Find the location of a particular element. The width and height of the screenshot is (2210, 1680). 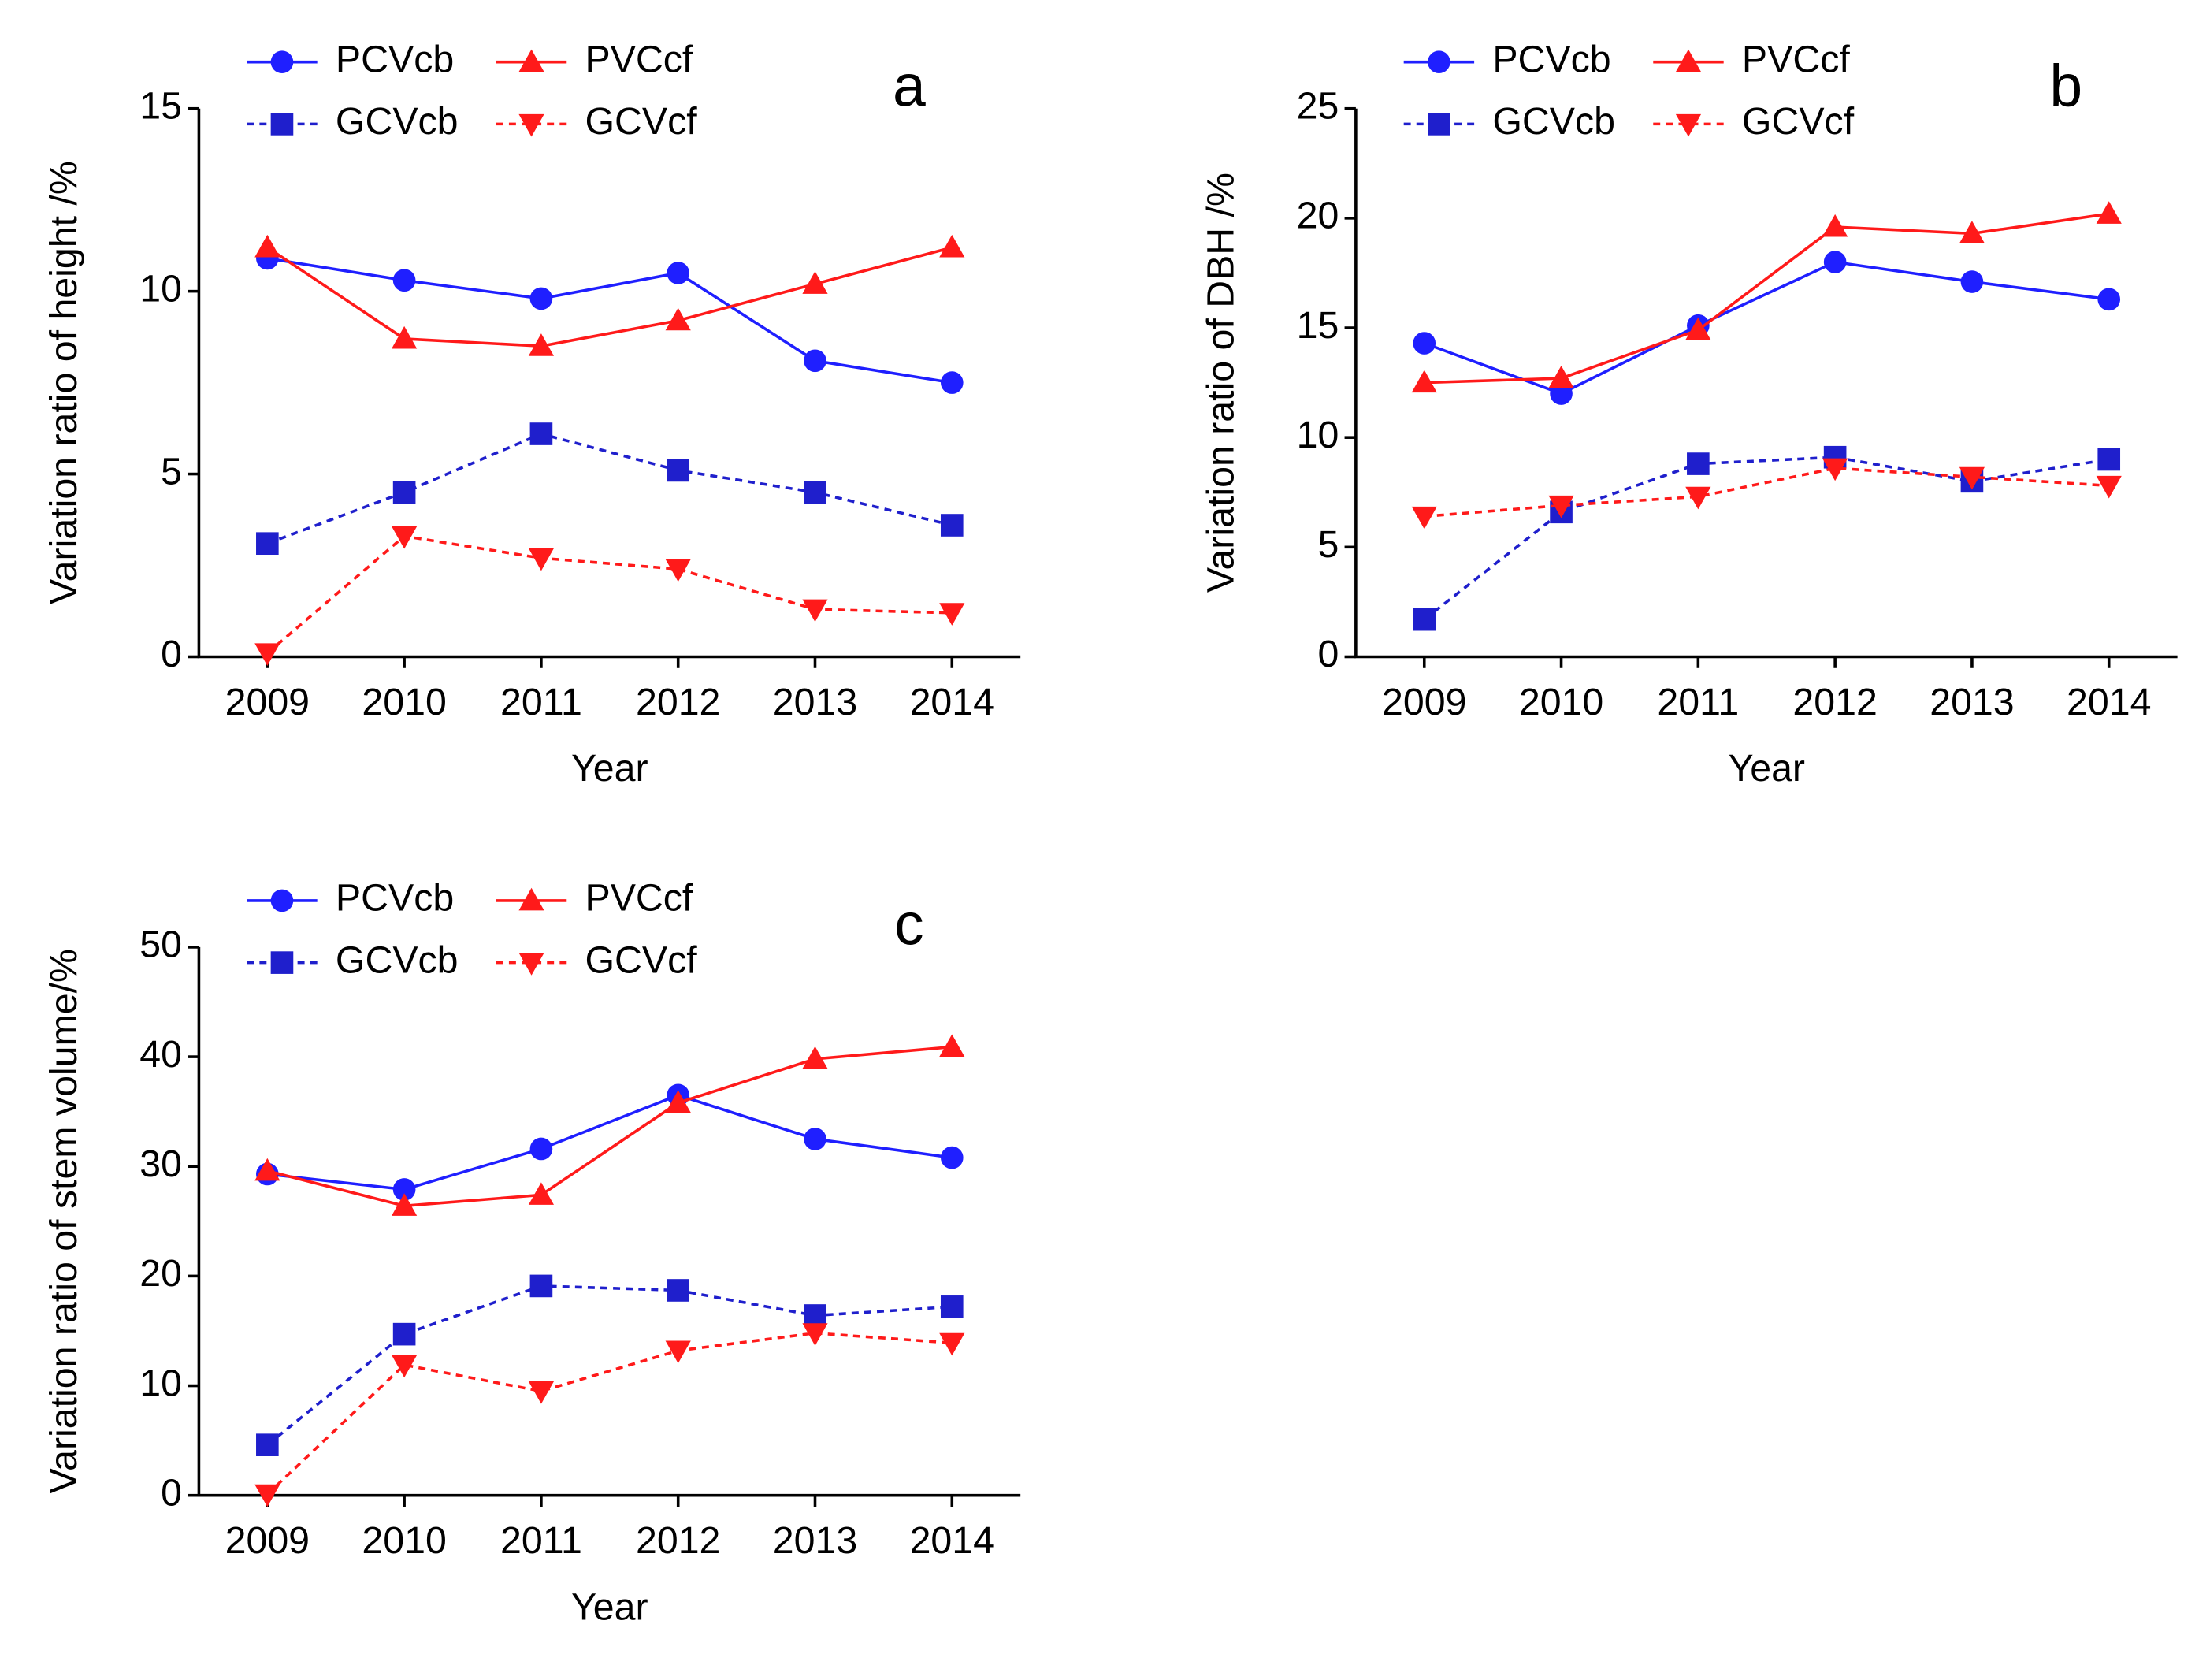

y-tick-label: 20 is located at coordinates (1318, 216).